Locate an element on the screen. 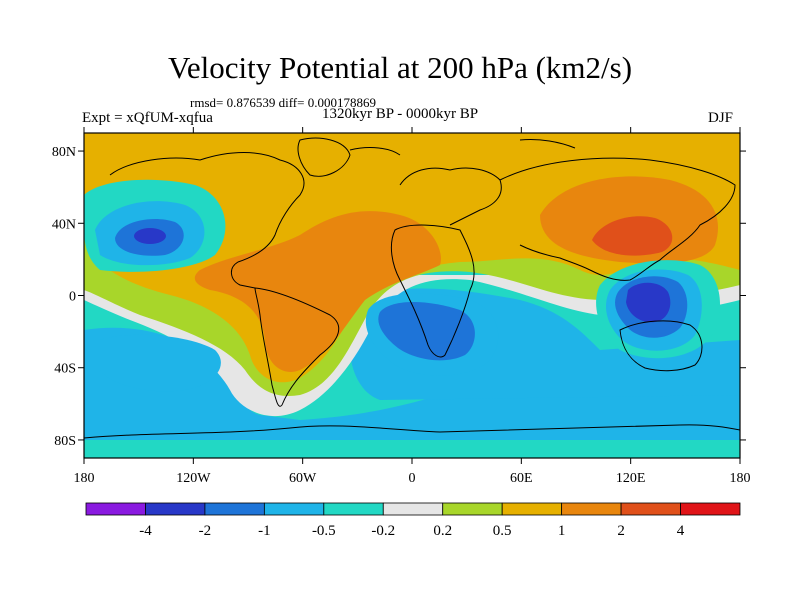 This screenshot has height=600, width=800. colorbar-label: -0.5 is located at coordinates (324, 531).